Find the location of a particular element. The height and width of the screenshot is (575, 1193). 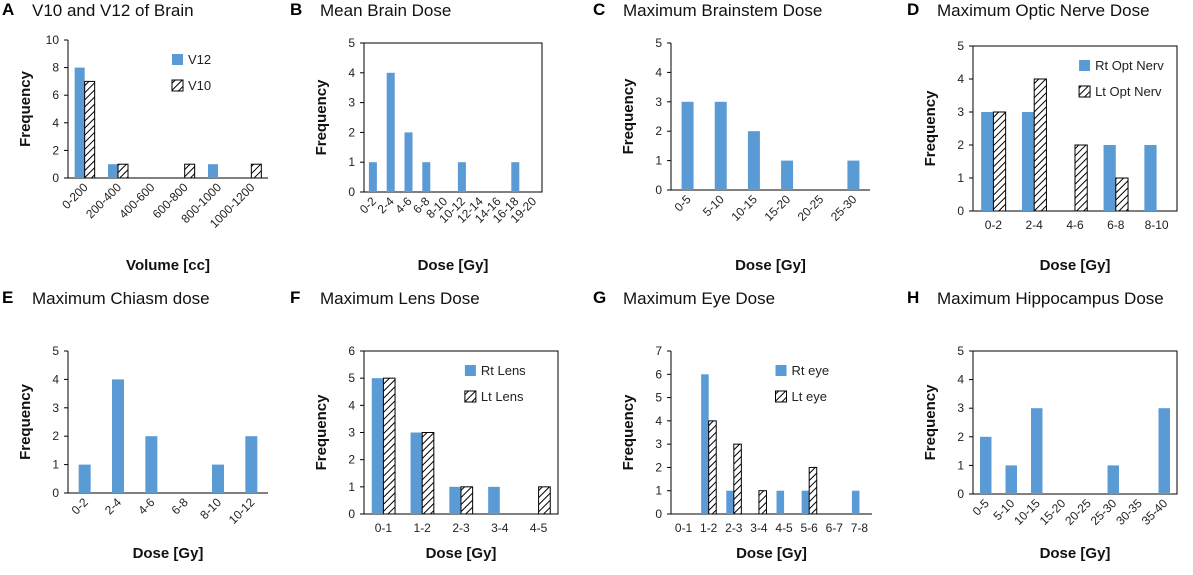

panel-letter: F is located at coordinates (295, 297).